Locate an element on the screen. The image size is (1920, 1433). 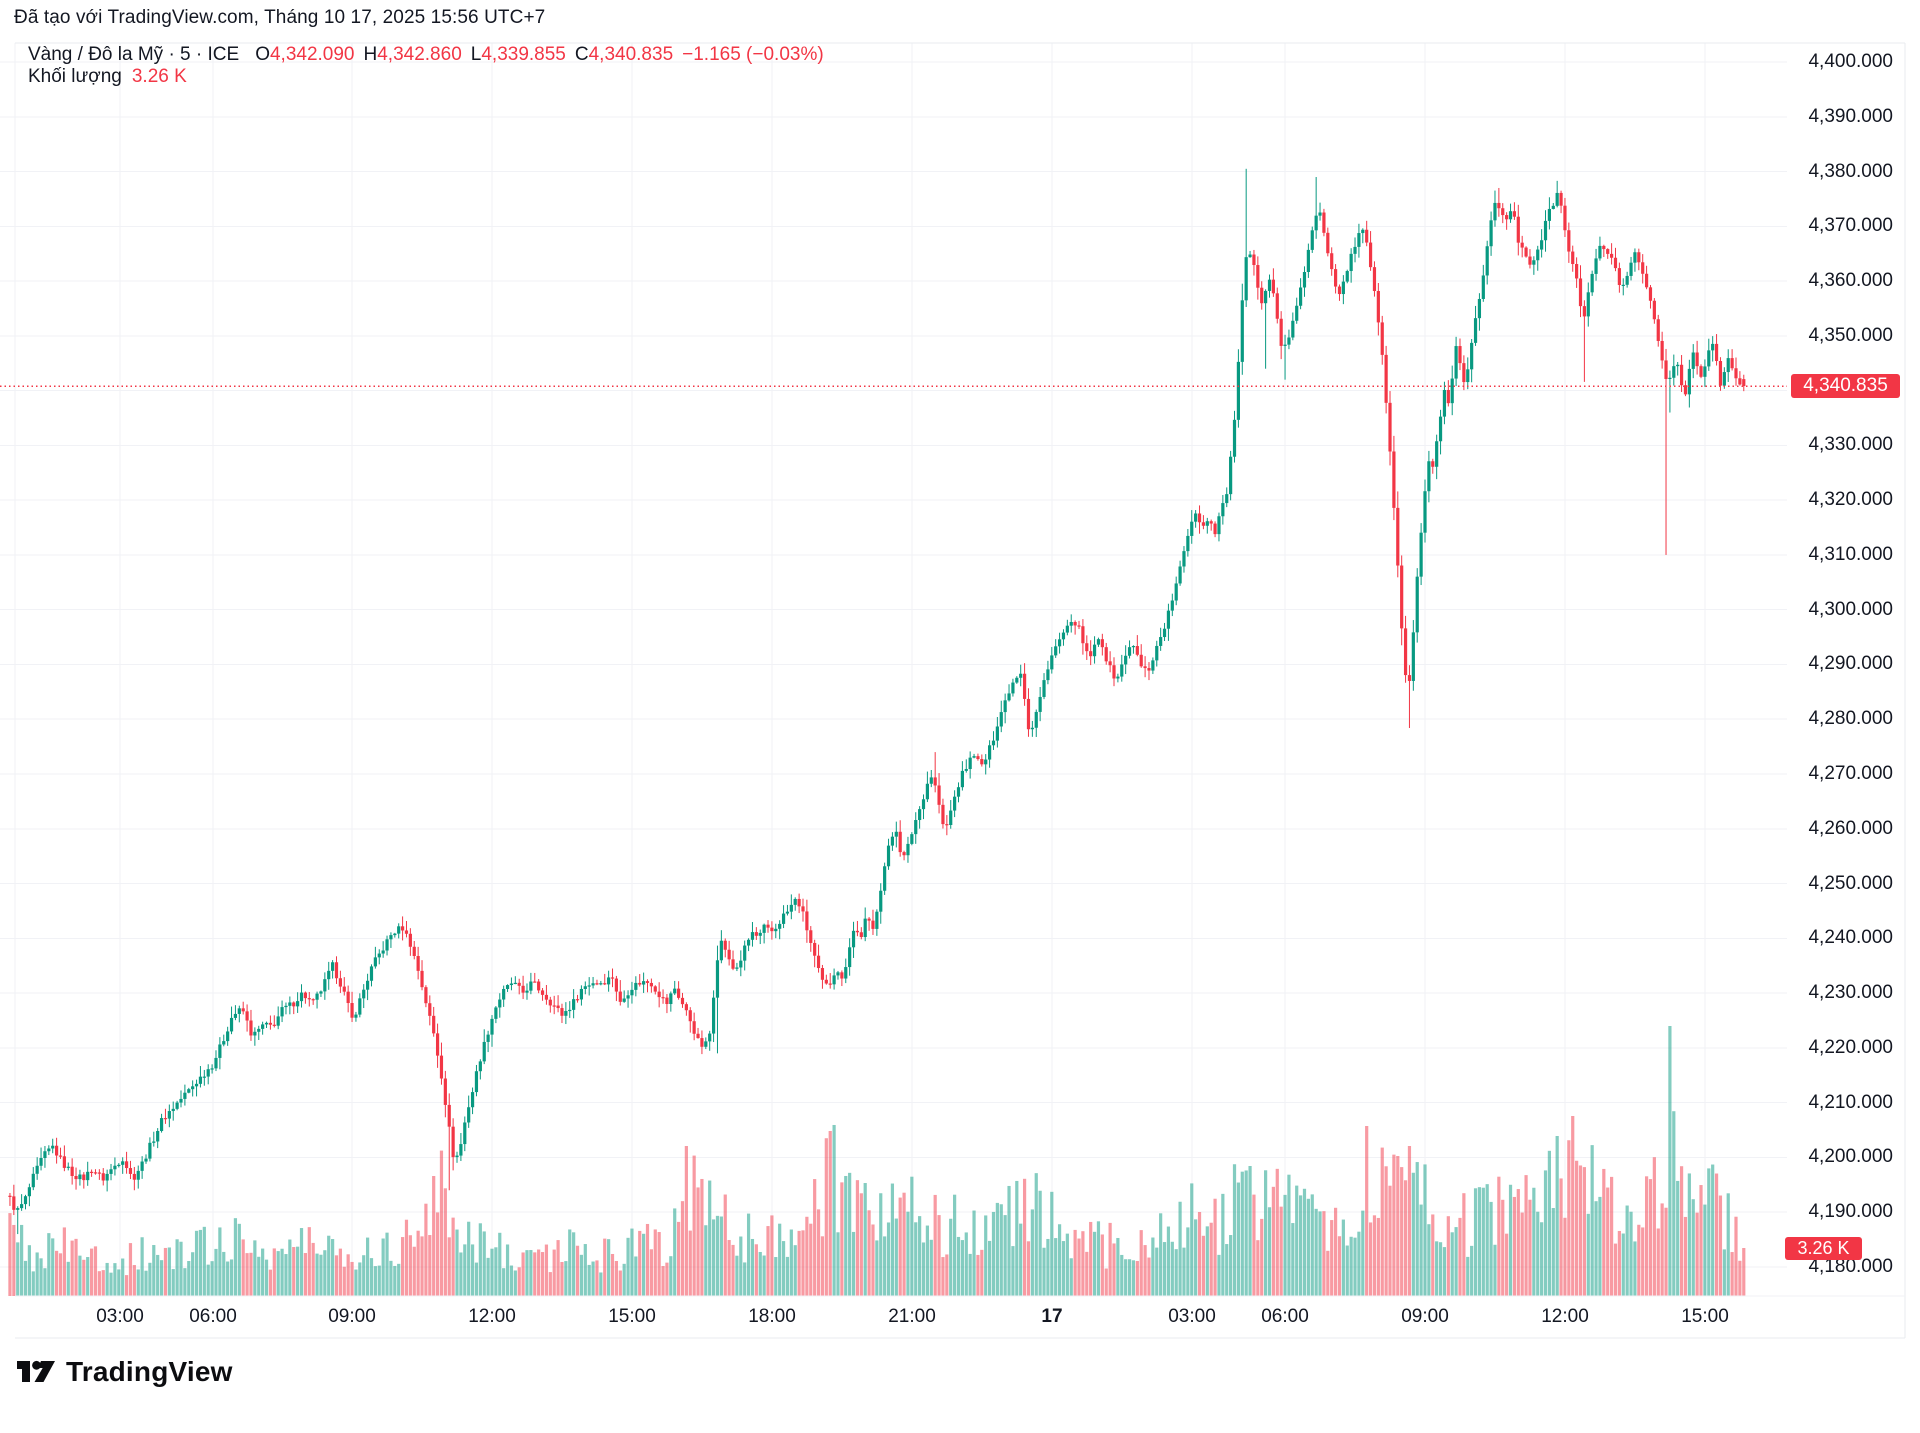
high-label: H is located at coordinates (370, 54).